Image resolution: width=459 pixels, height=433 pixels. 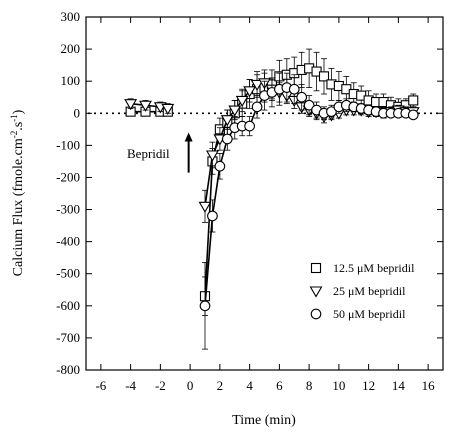 What do you see at coordinates (265, 385) in the screenshot?
I see `x-tick-labels: -6 -4 -2 0 2 4 6 8 10 12 14 16` at bounding box center [265, 385].